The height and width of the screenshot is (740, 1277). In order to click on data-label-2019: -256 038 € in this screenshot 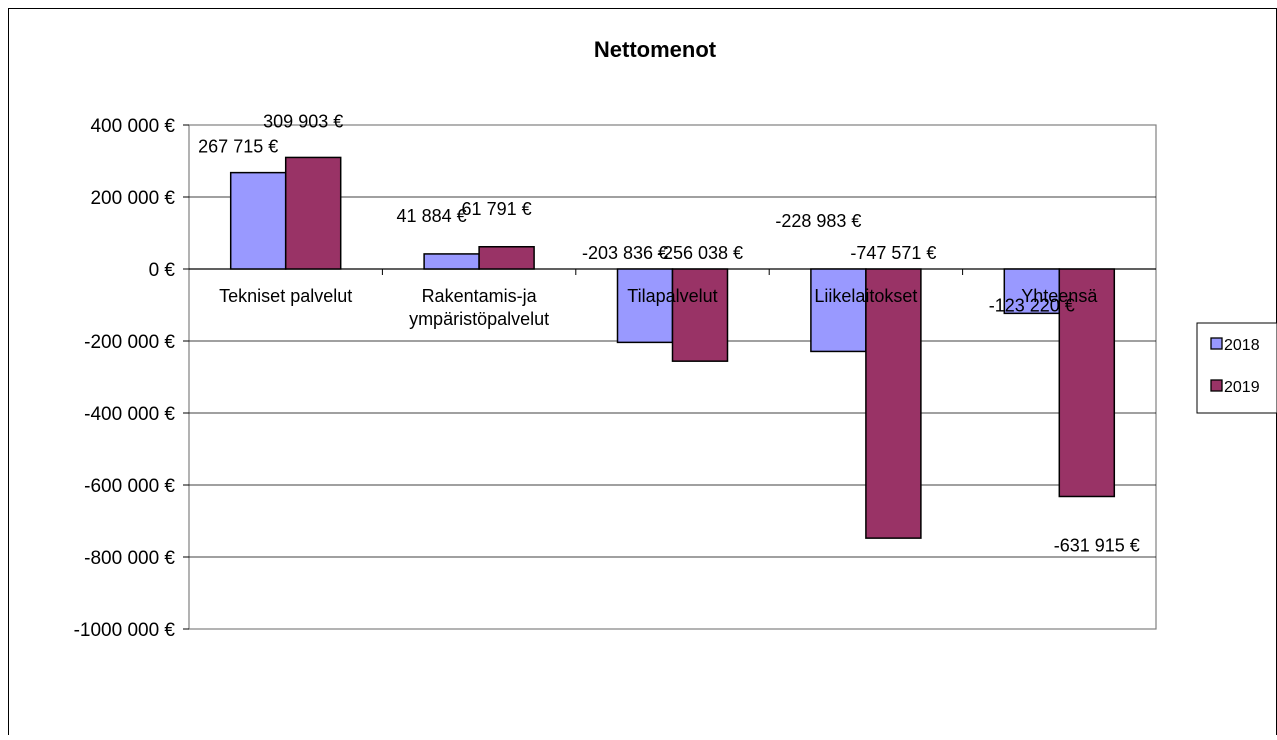, I will do `click(700, 253)`.